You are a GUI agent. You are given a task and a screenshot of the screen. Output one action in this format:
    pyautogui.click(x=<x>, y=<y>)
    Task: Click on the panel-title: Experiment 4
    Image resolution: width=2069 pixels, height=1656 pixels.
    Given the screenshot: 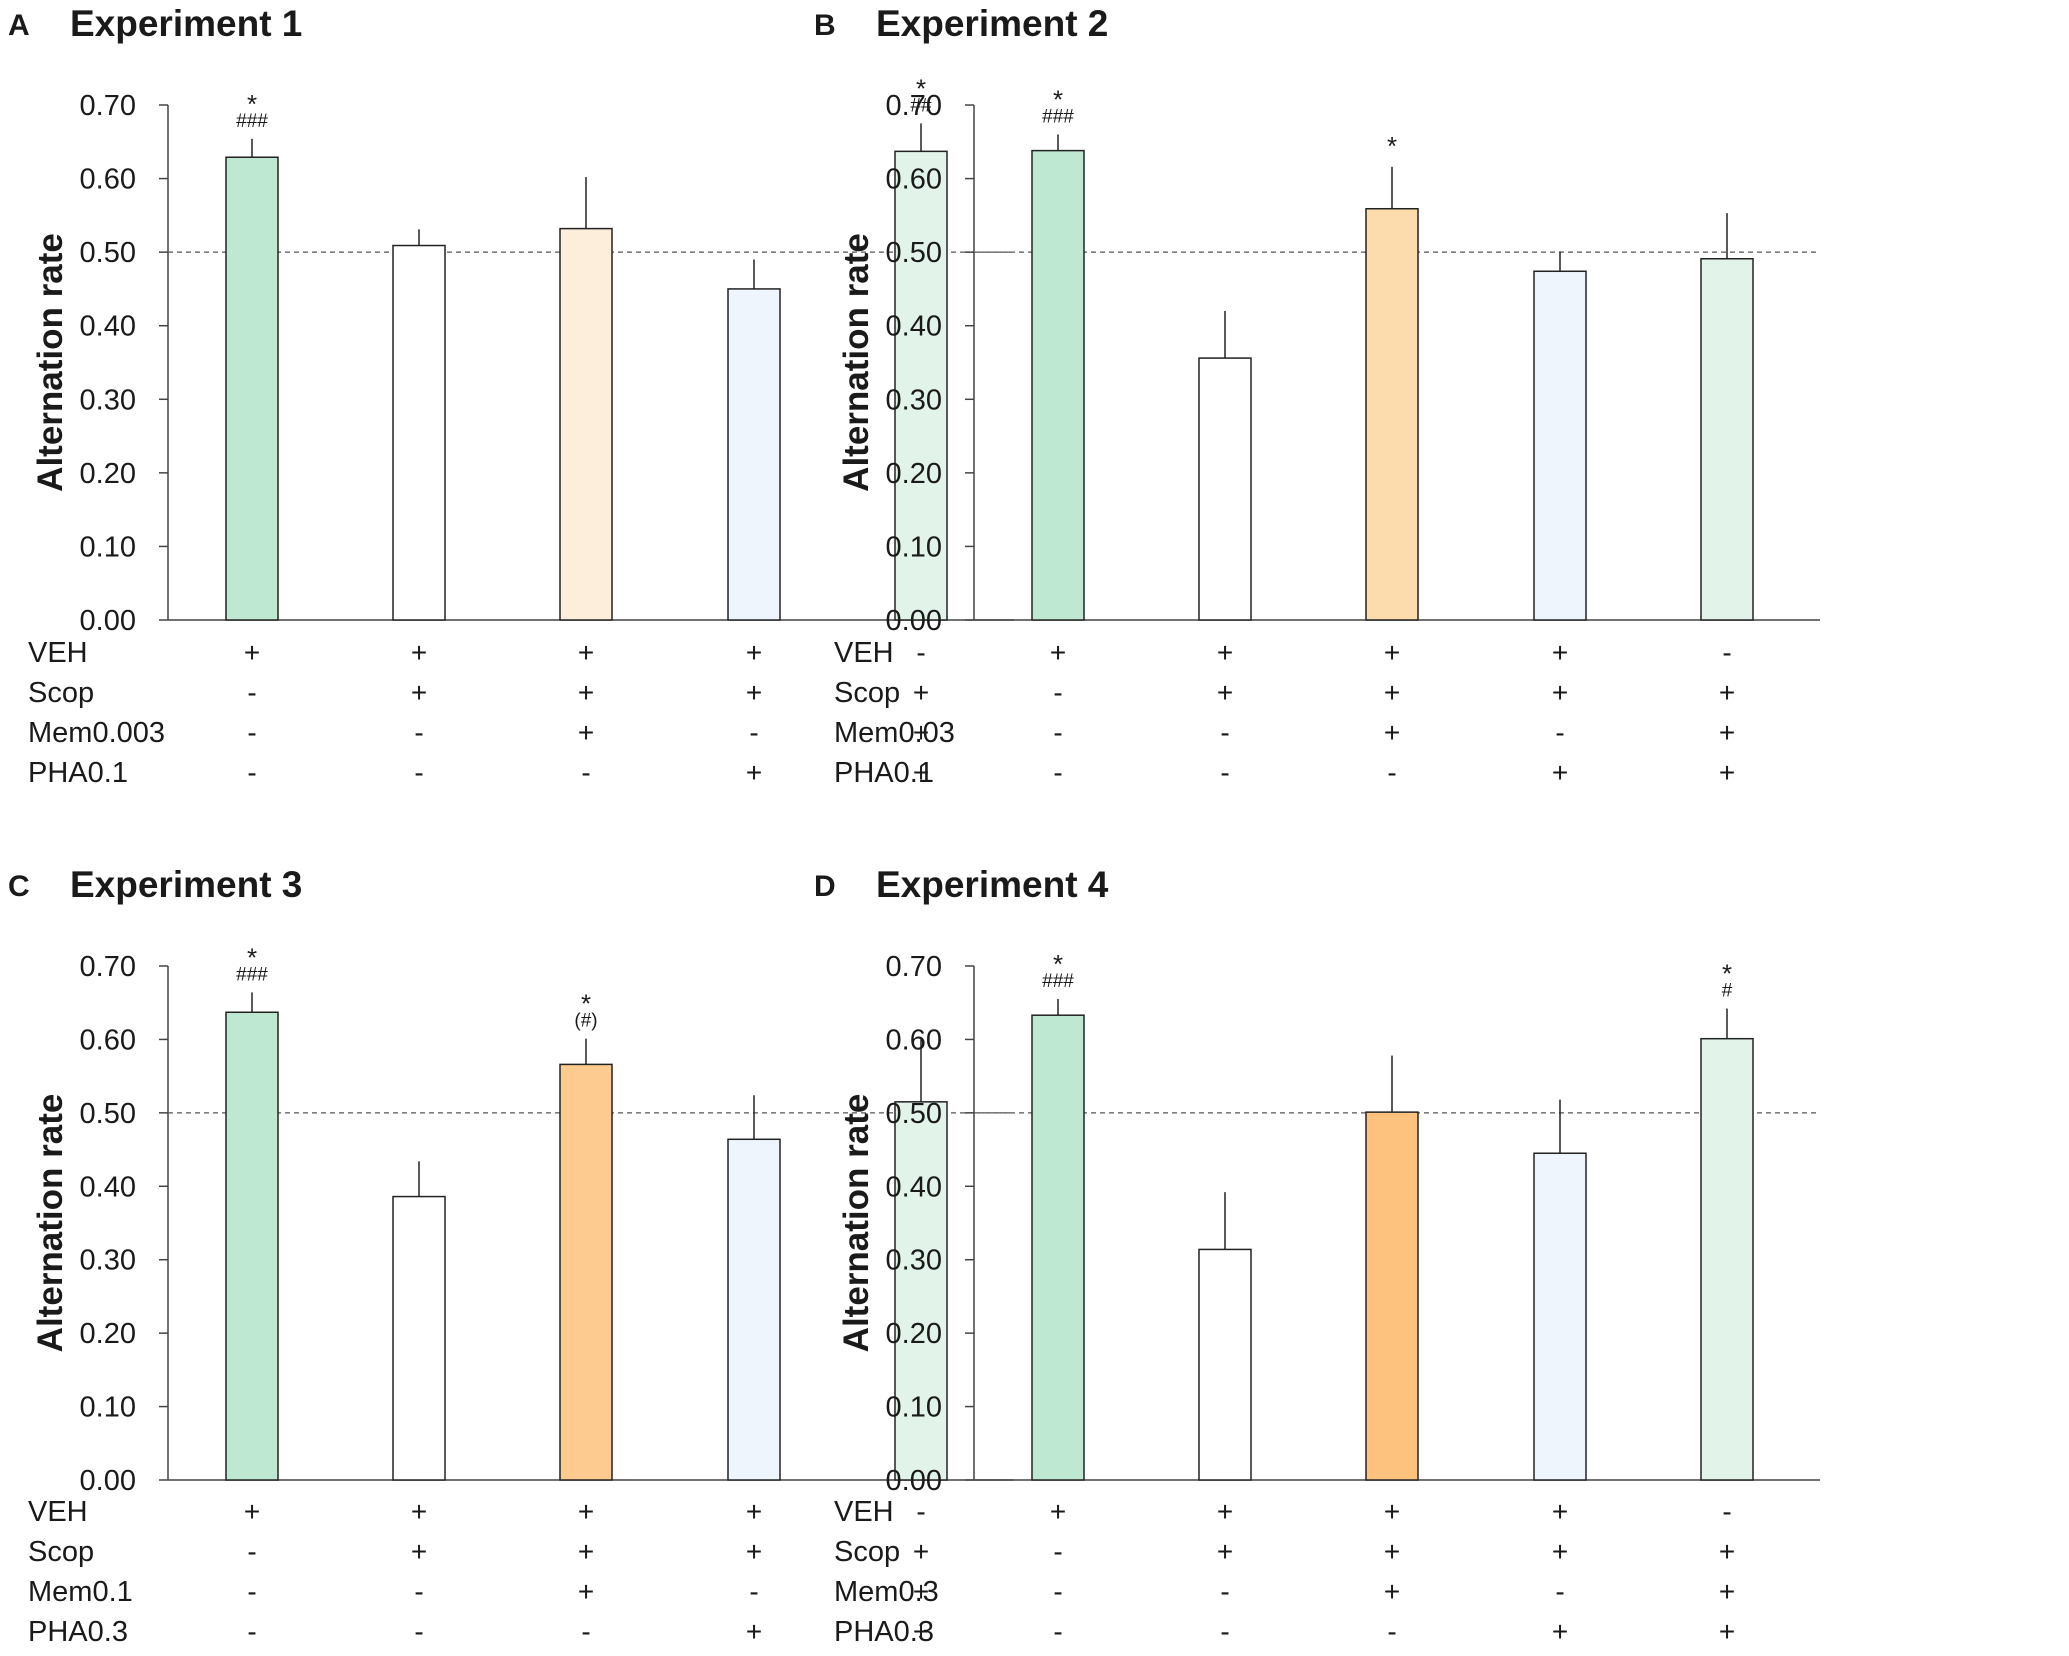 What is the action you would take?
    pyautogui.click(x=992, y=884)
    